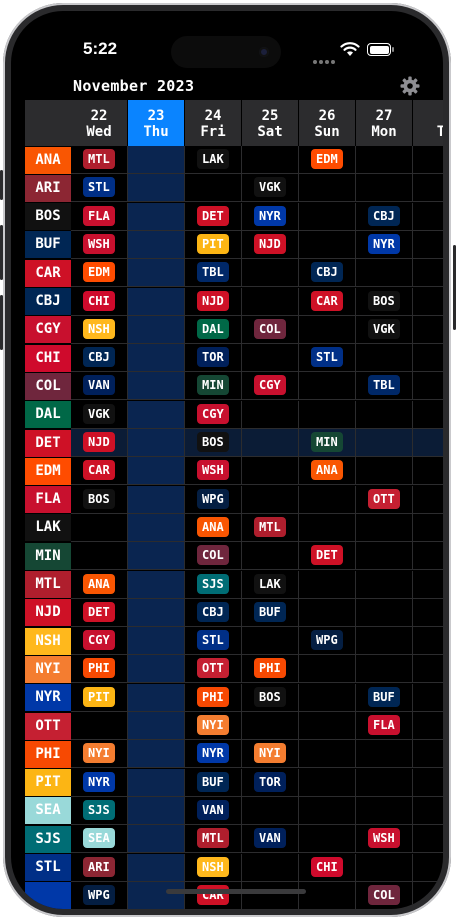  I want to click on schedule-cell: TBL, so click(384, 386).